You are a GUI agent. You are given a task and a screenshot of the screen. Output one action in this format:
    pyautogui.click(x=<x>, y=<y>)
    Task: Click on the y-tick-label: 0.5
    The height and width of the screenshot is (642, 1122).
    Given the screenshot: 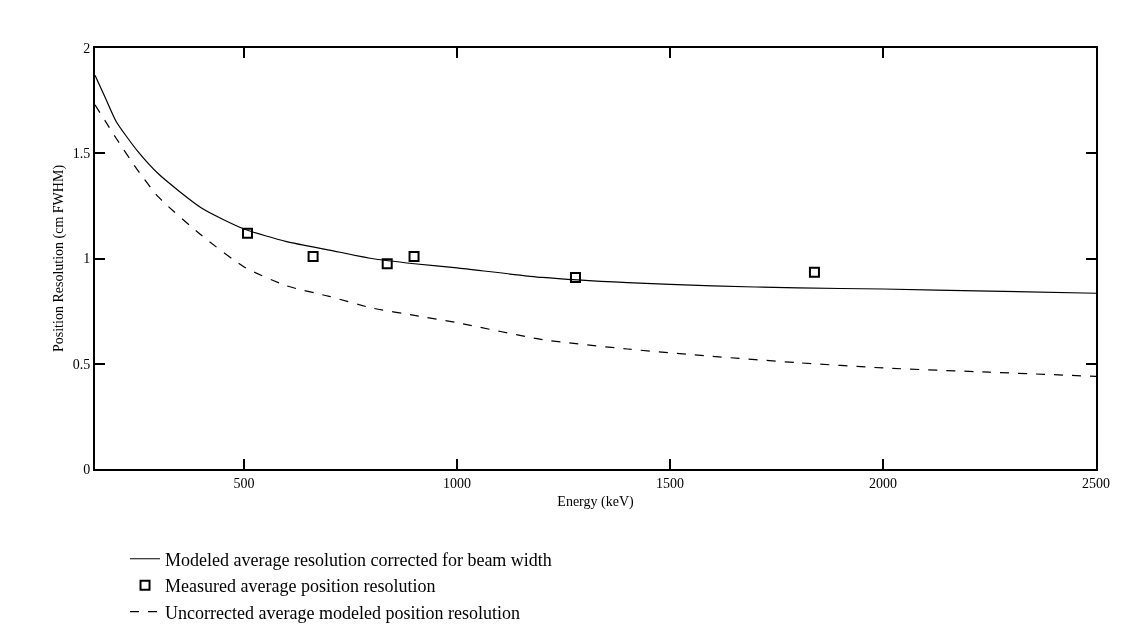 What is the action you would take?
    pyautogui.click(x=81, y=364)
    